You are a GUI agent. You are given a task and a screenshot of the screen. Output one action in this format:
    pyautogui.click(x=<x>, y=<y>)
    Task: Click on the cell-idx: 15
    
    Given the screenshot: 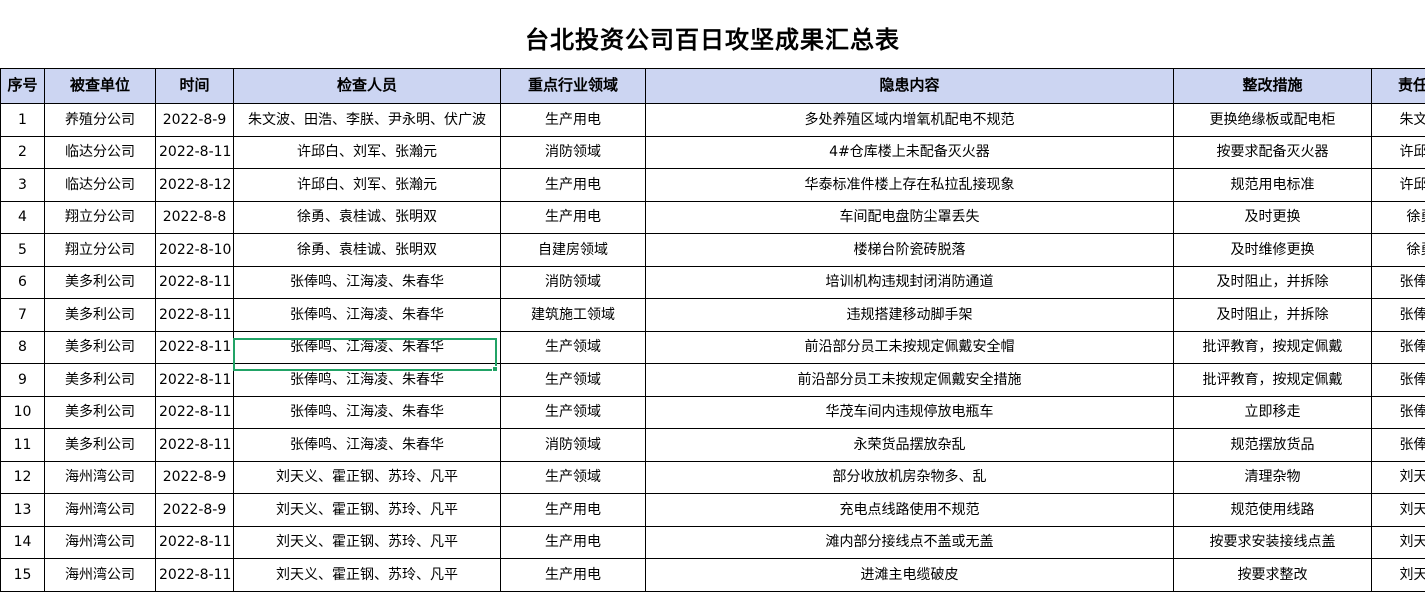 What is the action you would take?
    pyautogui.click(x=22, y=575)
    